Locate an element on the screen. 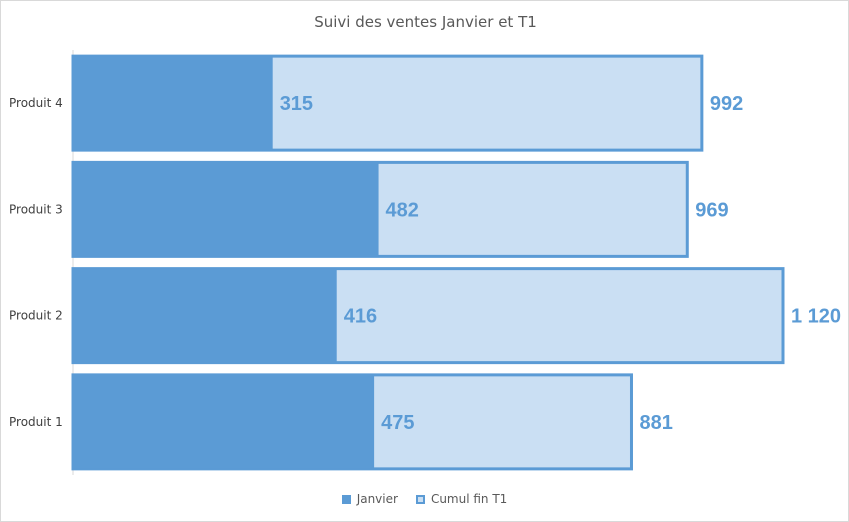 The height and width of the screenshot is (522, 849). data-label-cumul-produit-2: 1 120 is located at coordinates (816, 317).